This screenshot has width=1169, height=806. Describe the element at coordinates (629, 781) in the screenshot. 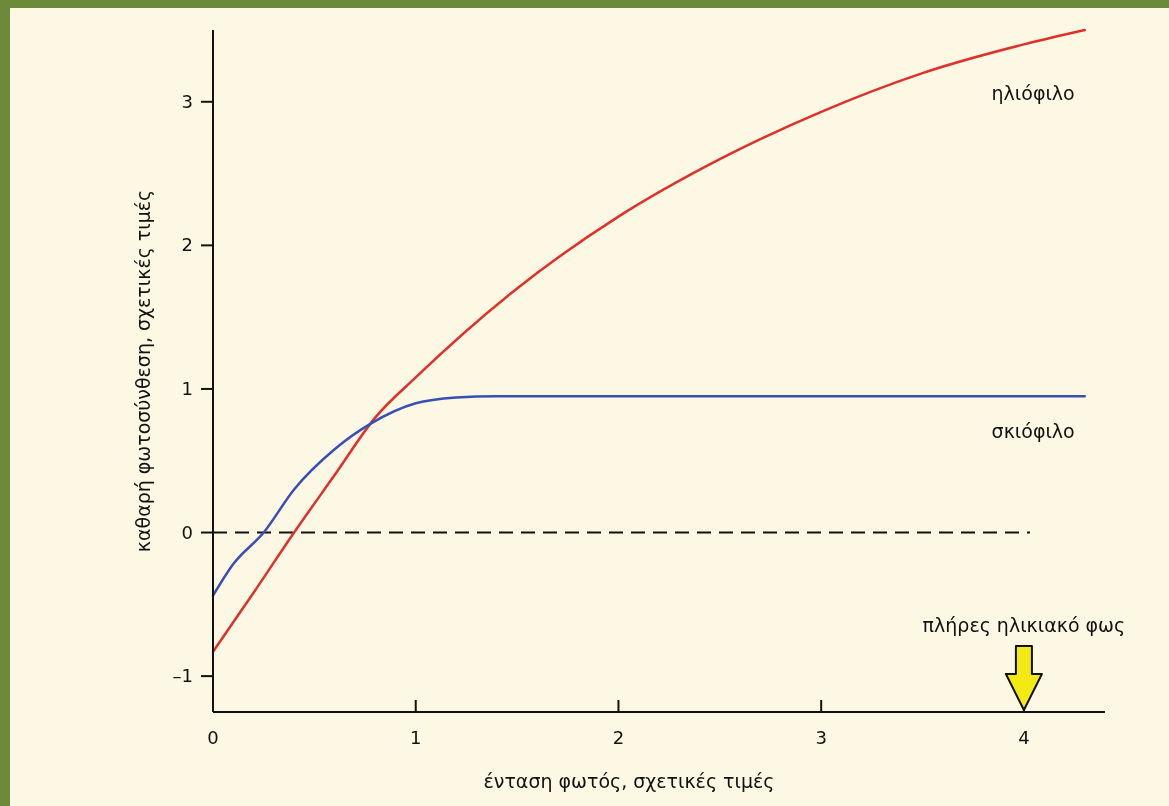

I see `x-axis-title: ένταση φωτός, σχετικές τιμές` at that location.